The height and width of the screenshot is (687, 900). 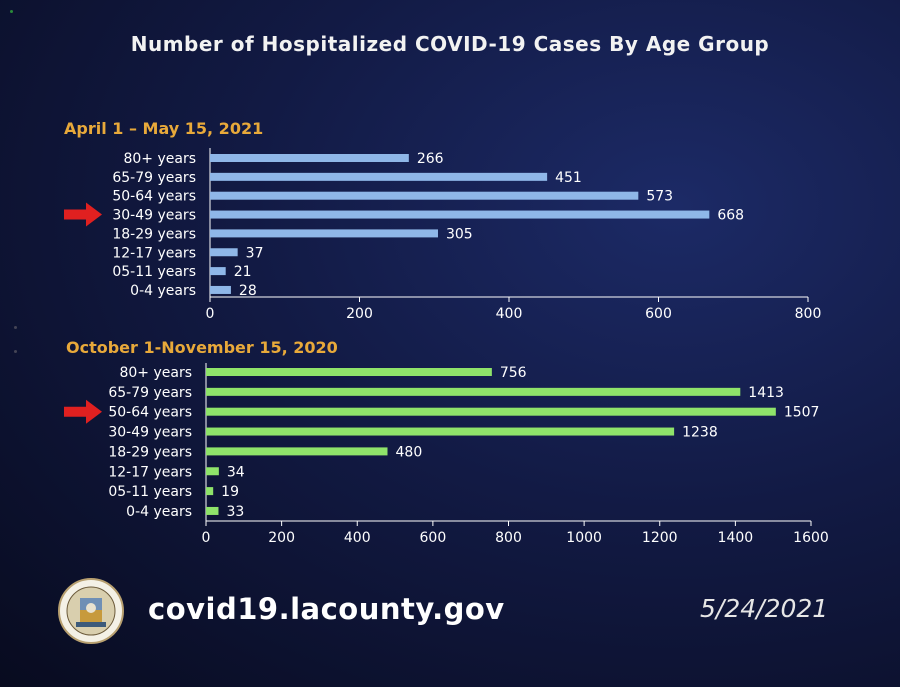 What do you see at coordinates (150, 472) in the screenshot?
I see `chart-2020-category-label: 12-17 years` at bounding box center [150, 472].